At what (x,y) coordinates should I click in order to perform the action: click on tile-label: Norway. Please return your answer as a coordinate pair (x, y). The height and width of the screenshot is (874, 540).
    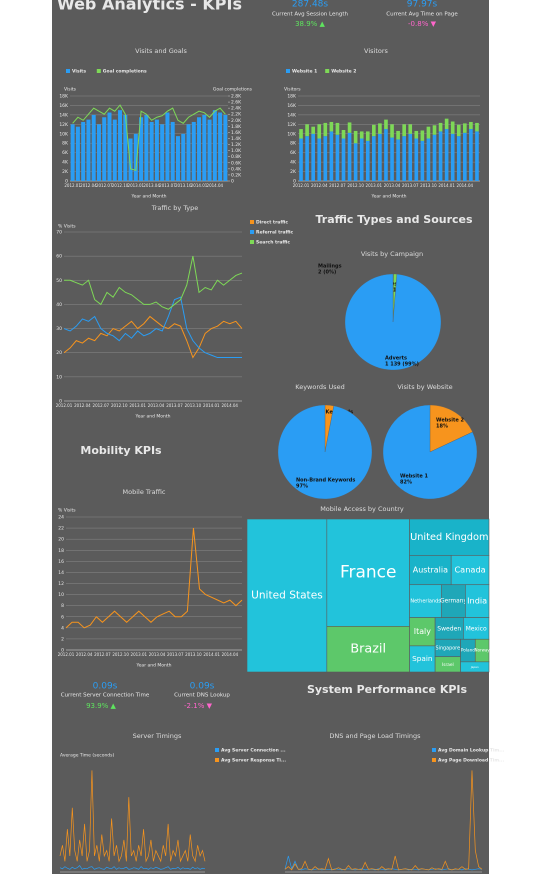
    Looking at the image, I should click on (483, 650).